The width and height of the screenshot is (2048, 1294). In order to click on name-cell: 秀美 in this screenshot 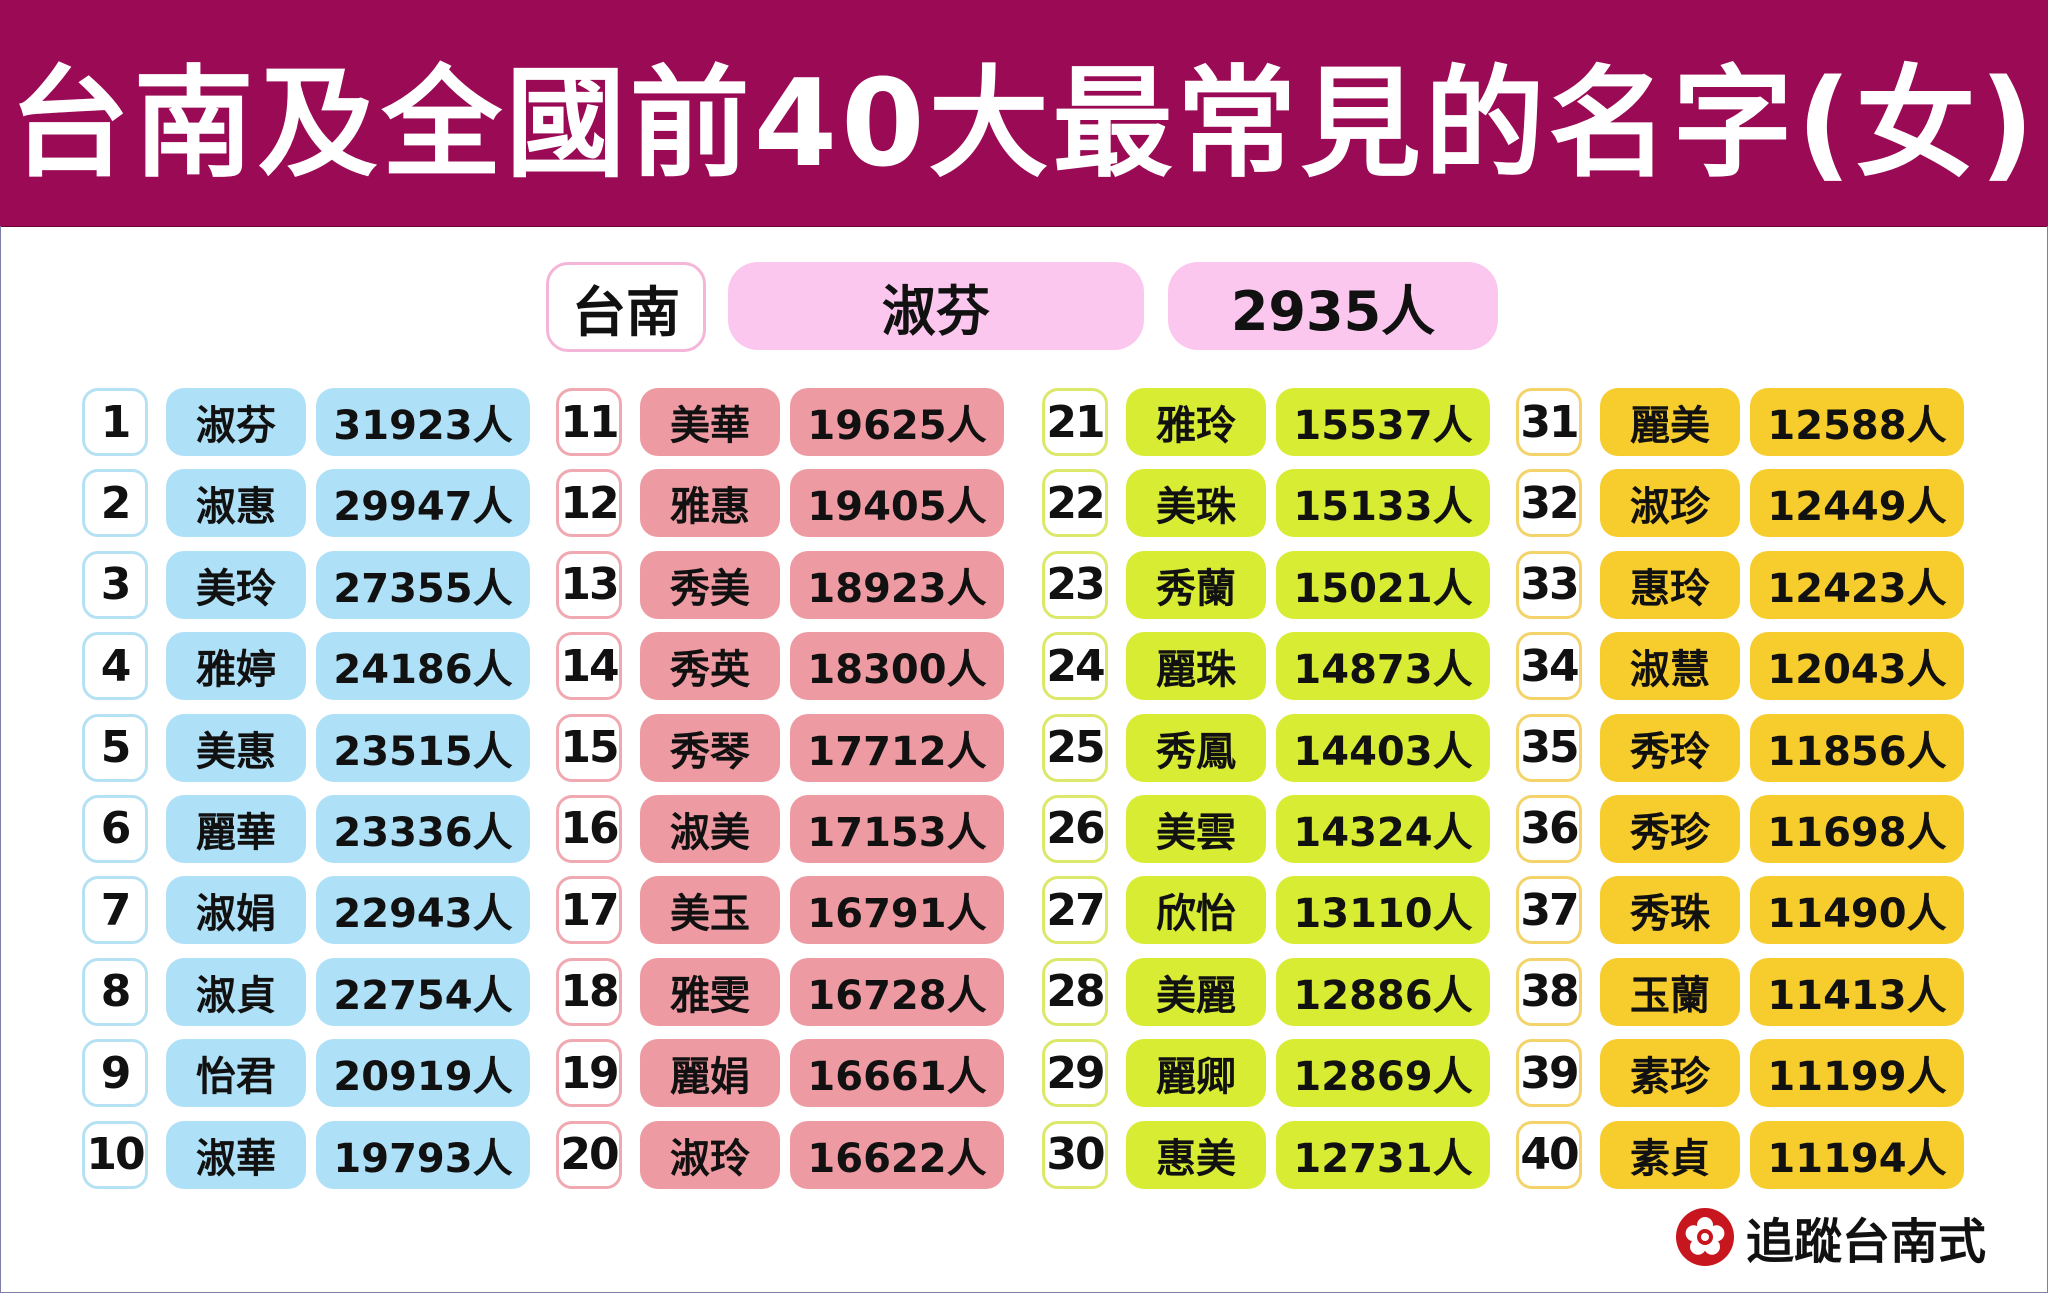, I will do `click(710, 584)`.